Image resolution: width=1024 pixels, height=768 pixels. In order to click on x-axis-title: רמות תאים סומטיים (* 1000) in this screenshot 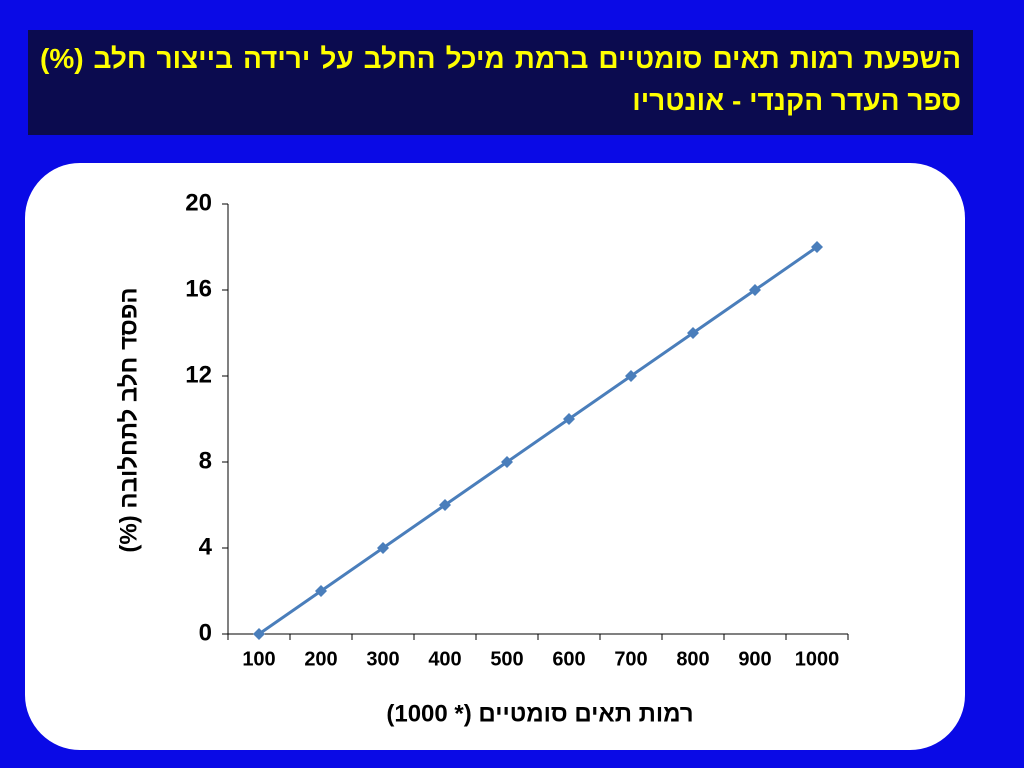, I will do `click(539, 713)`.